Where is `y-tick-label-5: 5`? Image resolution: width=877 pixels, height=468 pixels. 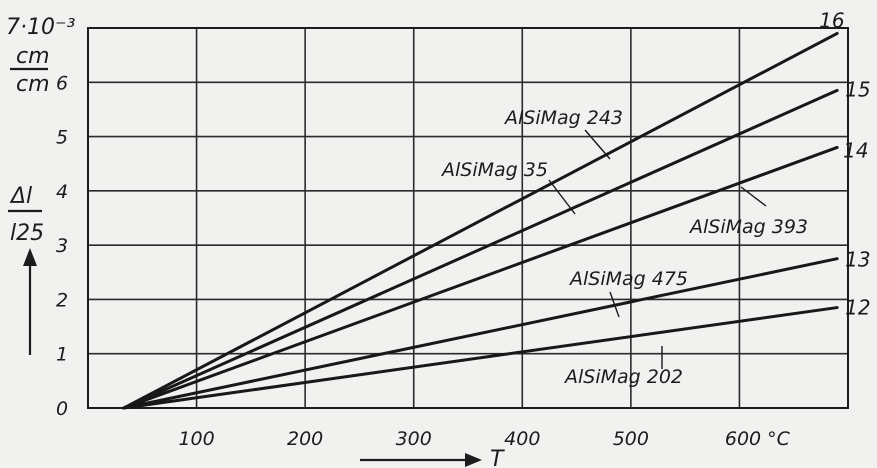 y-tick-label-5: 5 is located at coordinates (62, 138).